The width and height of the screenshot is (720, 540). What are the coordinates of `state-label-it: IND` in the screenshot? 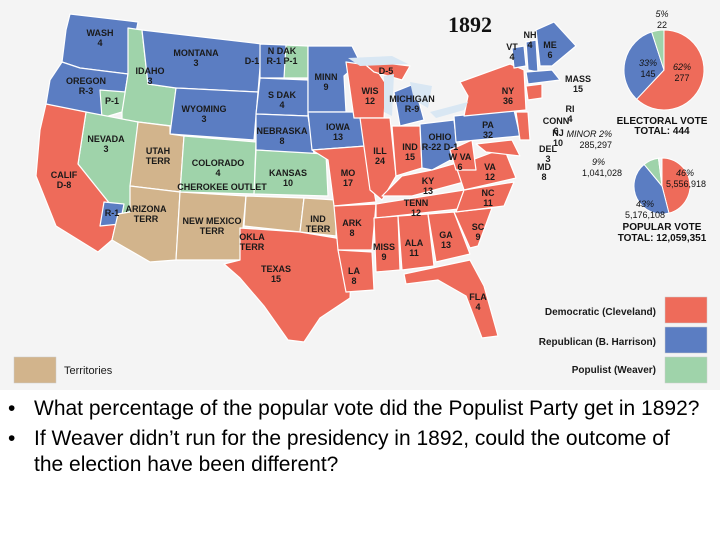 It's located at (318, 219).